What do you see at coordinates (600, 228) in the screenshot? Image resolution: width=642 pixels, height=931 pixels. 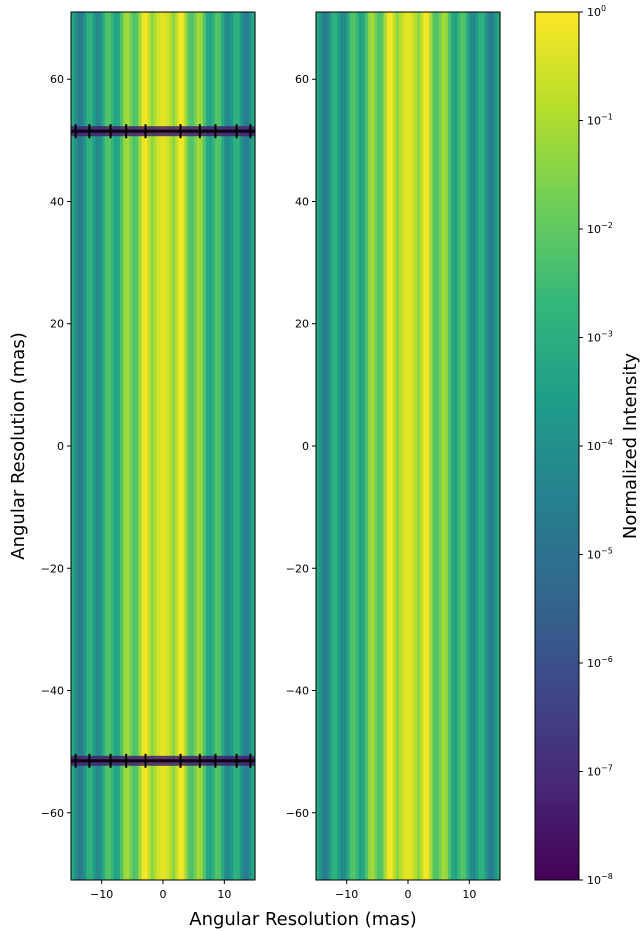 I see `colorbar-tick-label: 10⁻²` at bounding box center [600, 228].